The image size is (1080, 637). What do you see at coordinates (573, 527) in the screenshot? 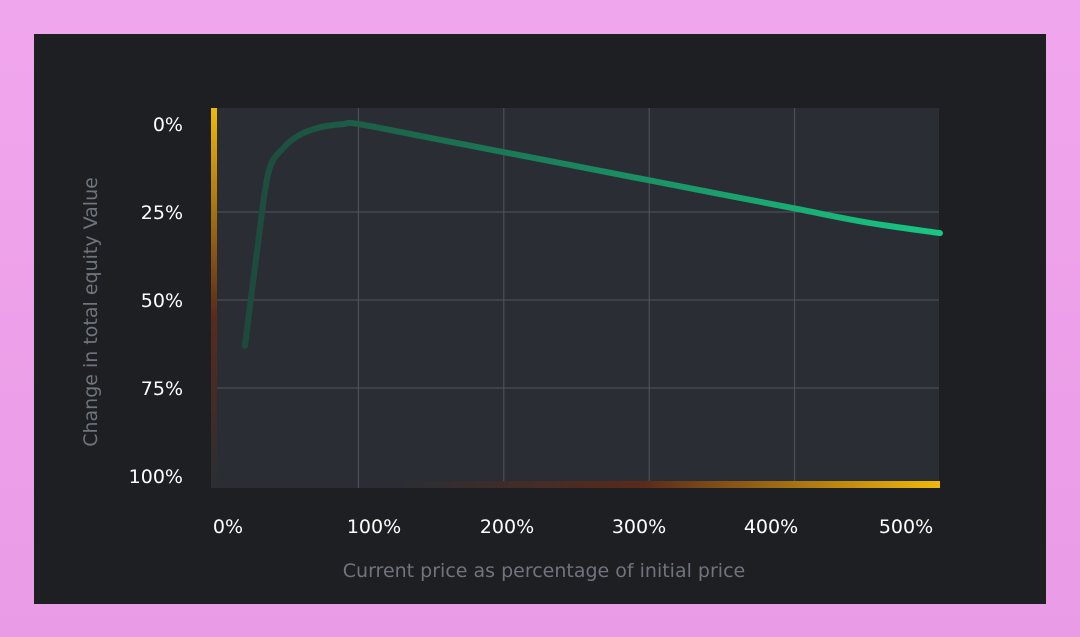
I see `x-tick-labels: 0% 100% 200% 300% 400% 500%` at bounding box center [573, 527].